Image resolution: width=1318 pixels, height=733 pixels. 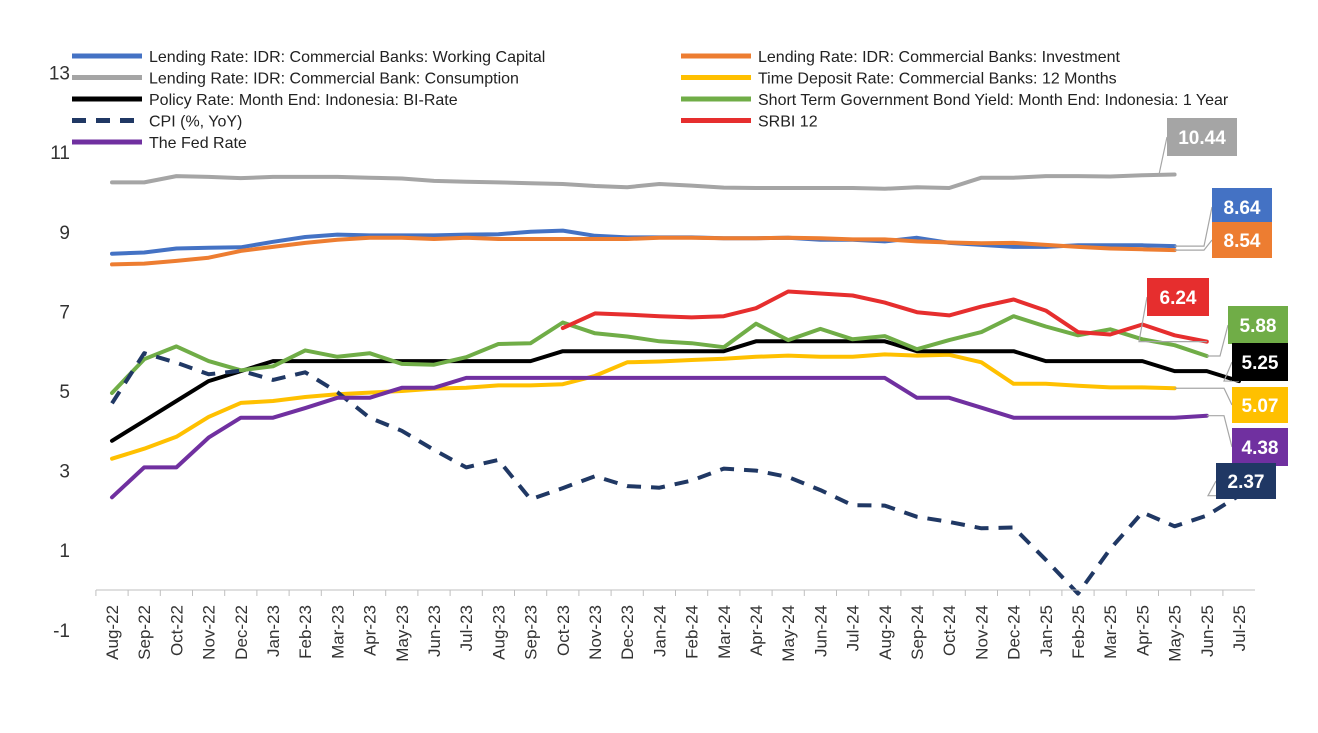 I want to click on series-line-lending-rate-idr-commercial-bank-consumption, so click(x=643, y=181).